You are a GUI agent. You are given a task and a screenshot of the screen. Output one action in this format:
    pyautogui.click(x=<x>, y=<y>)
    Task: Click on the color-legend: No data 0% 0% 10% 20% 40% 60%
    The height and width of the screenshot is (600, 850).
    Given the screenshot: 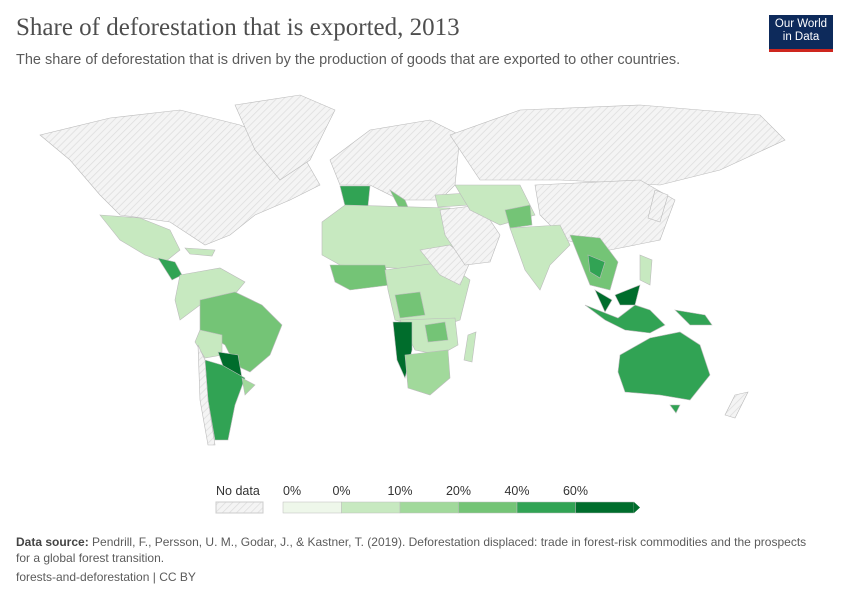 What is the action you would take?
    pyautogui.click(x=427, y=499)
    